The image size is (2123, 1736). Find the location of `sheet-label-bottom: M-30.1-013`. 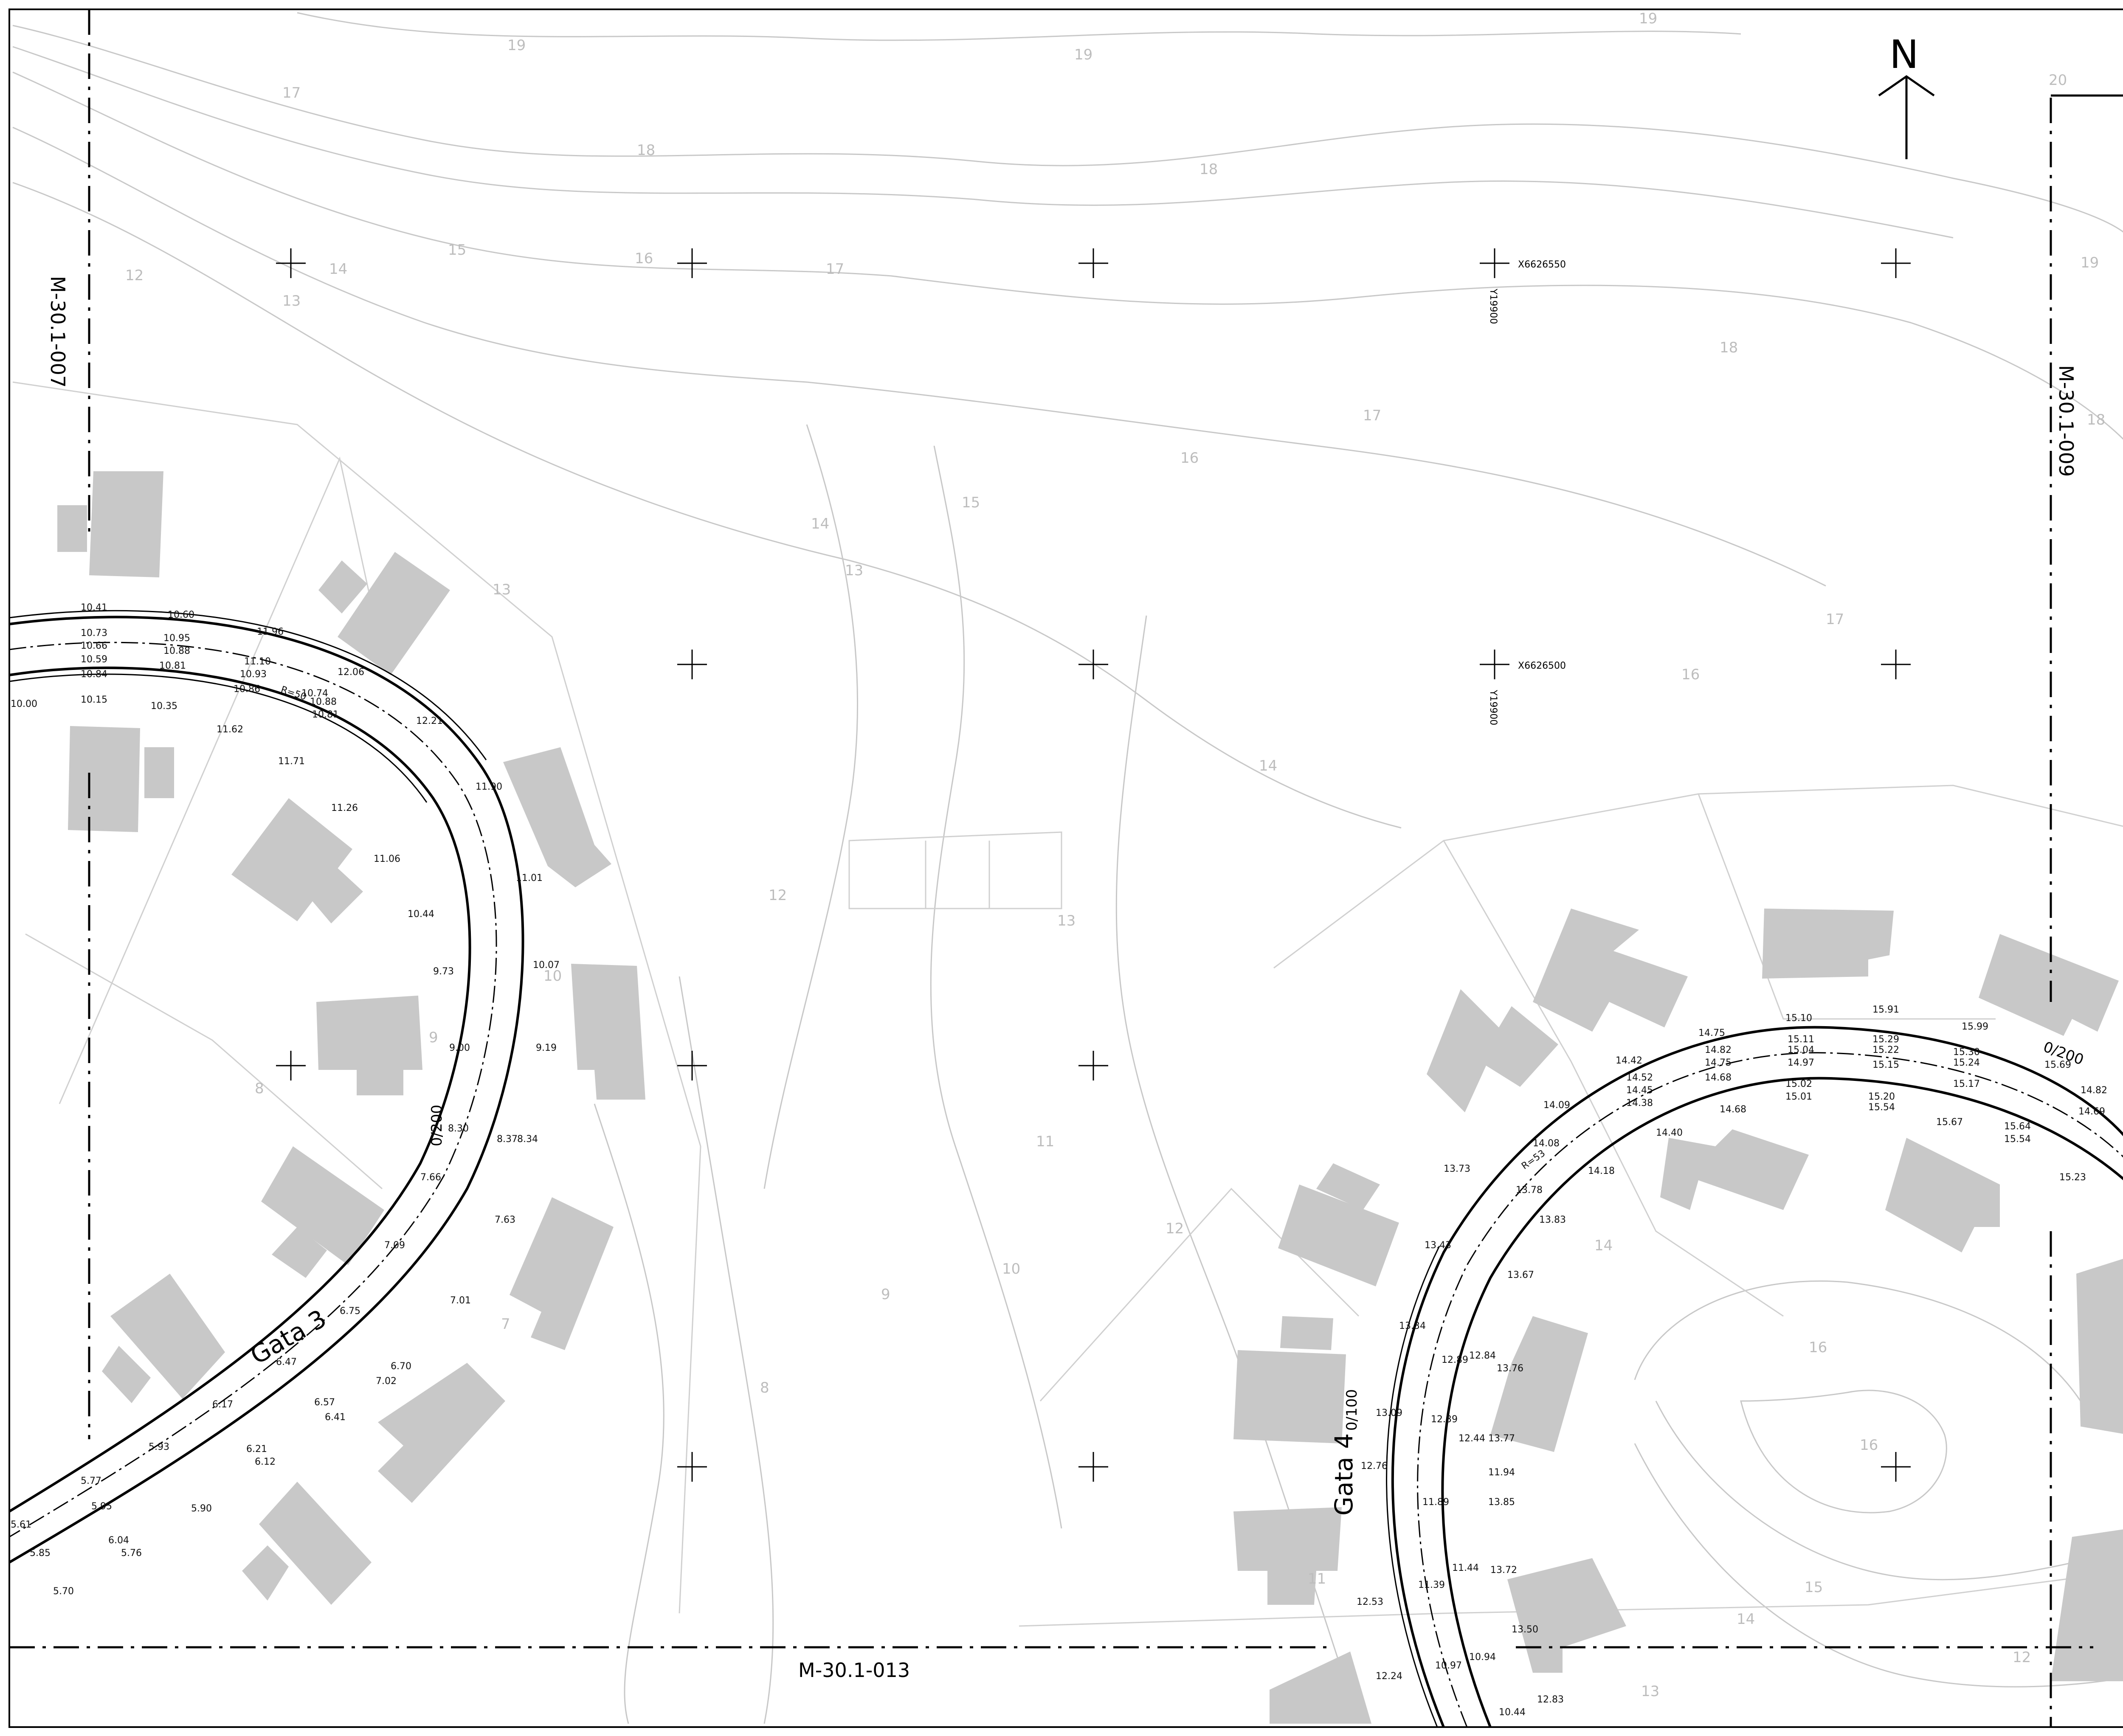

sheet-label-bottom: M-30.1-013 is located at coordinates (854, 1671).